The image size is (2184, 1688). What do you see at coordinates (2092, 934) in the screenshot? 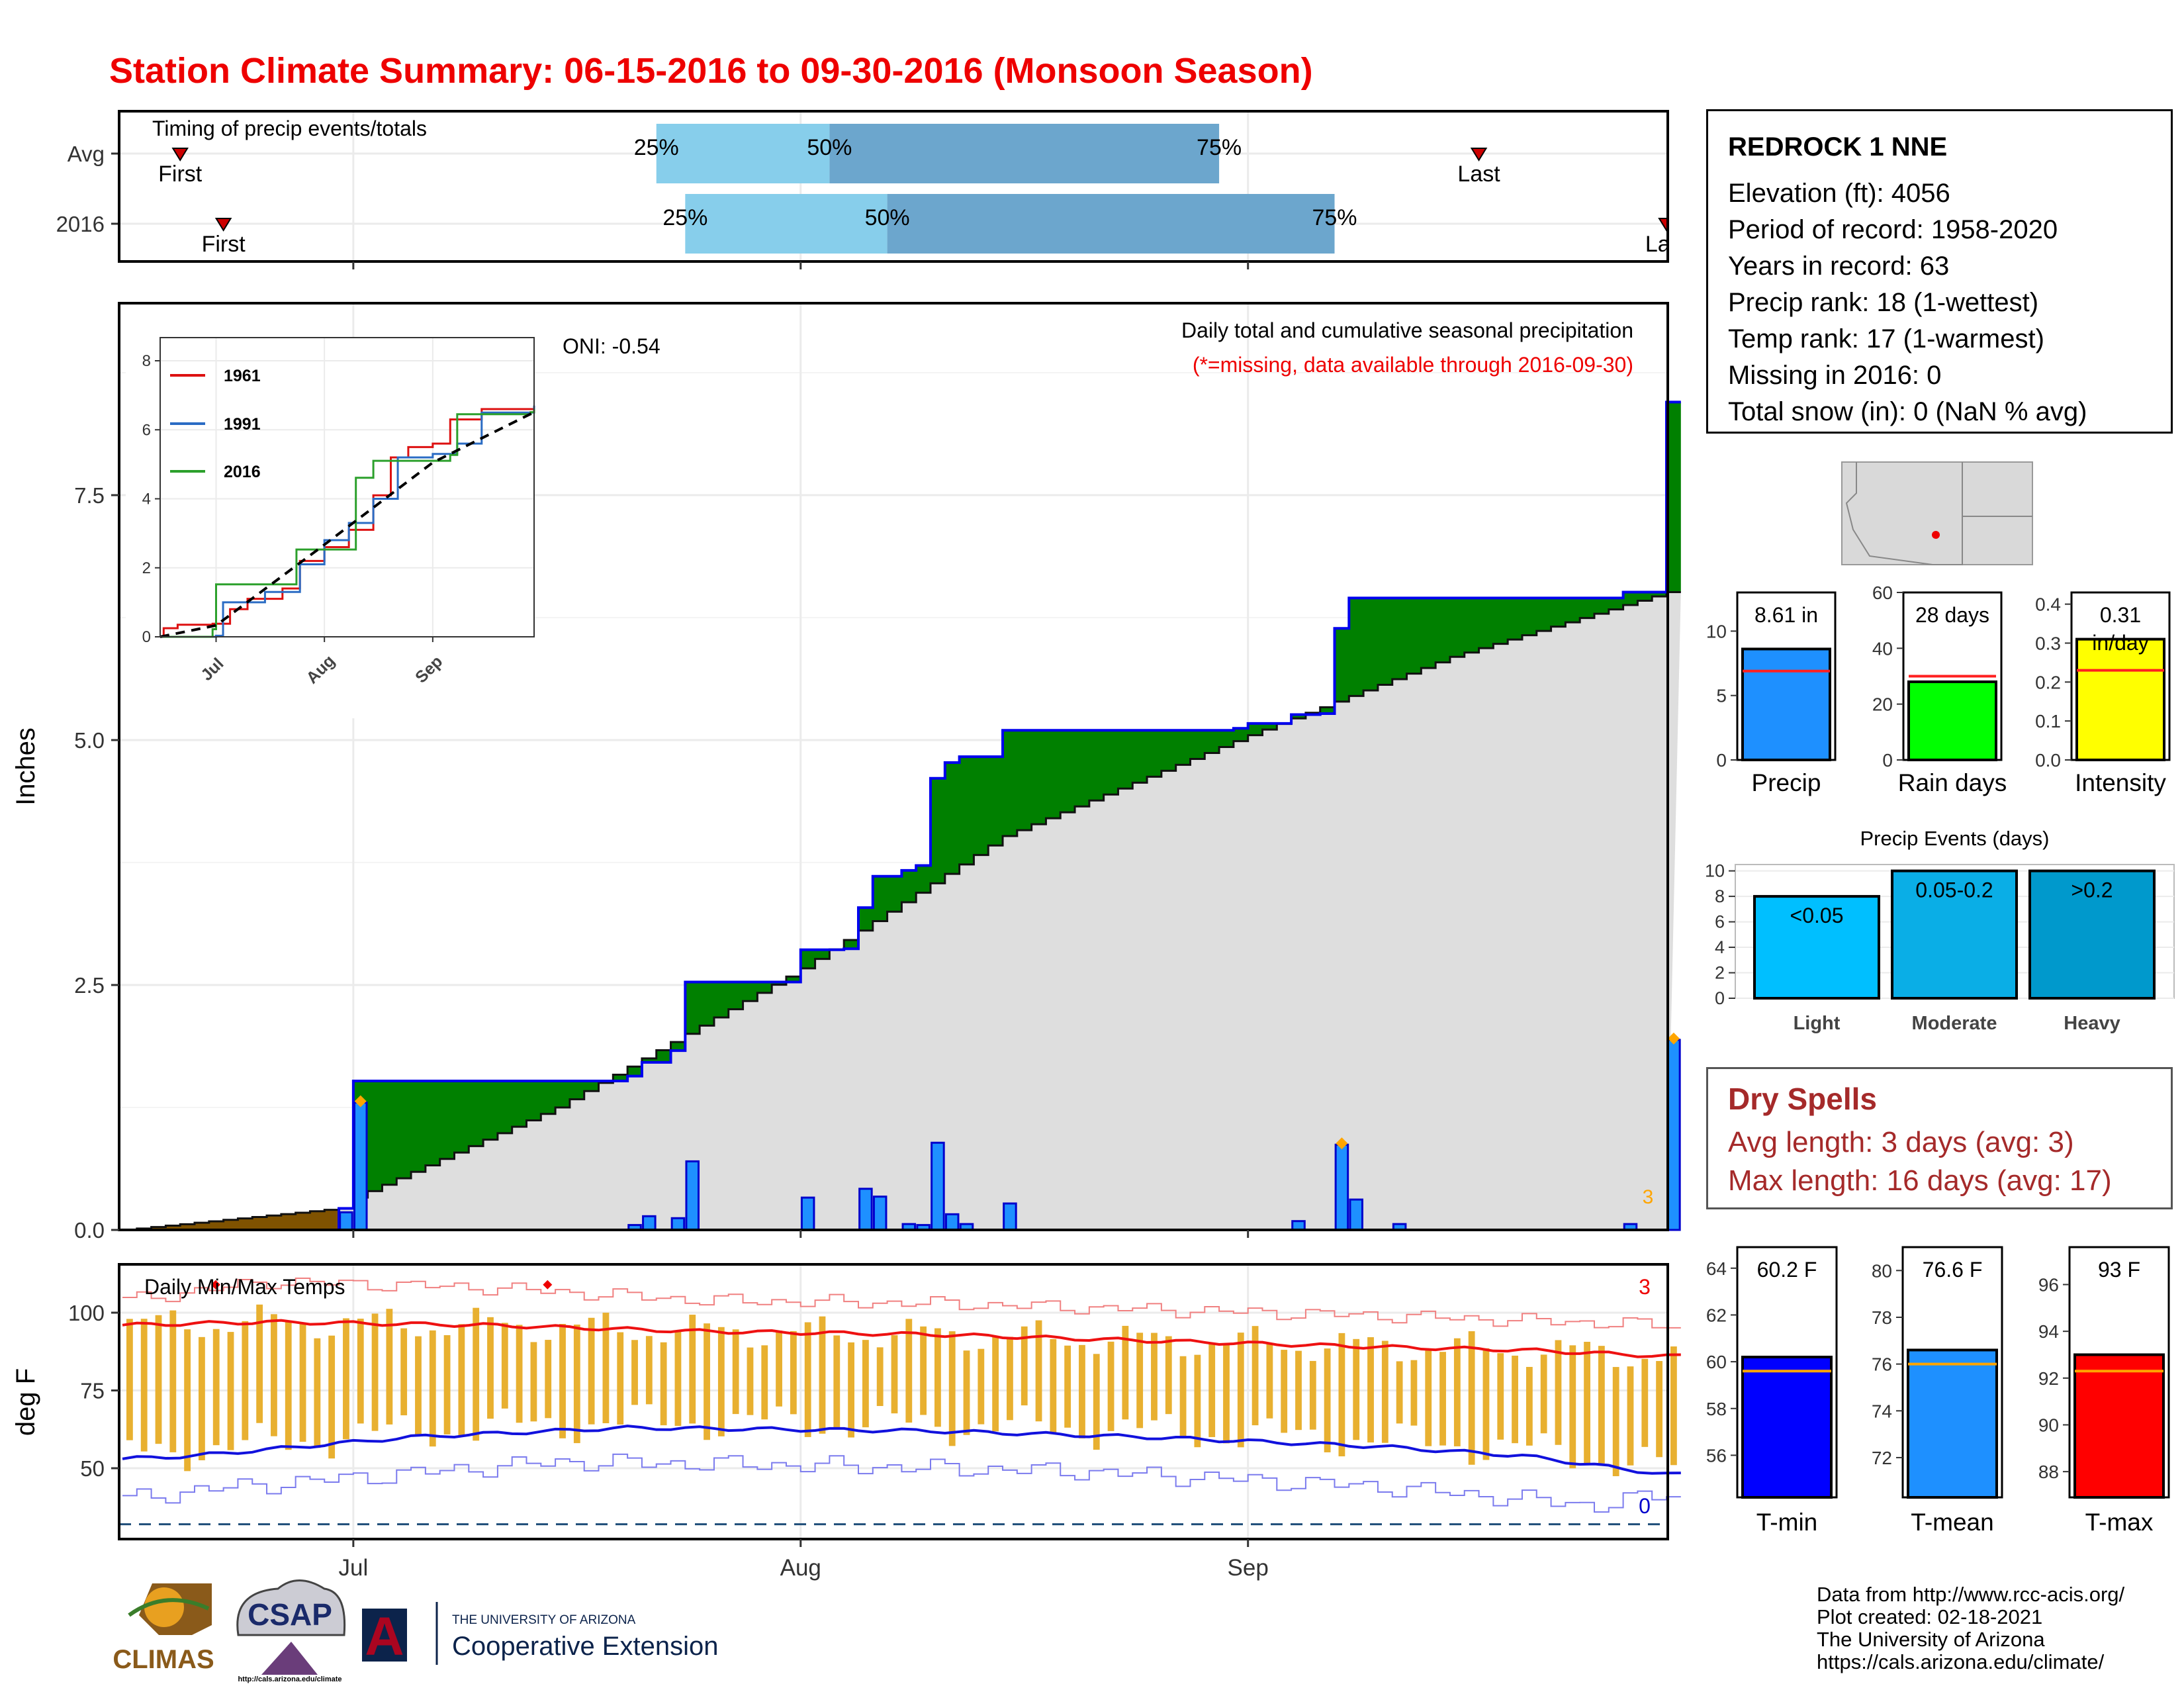
I see `events-bar-Heavy` at bounding box center [2092, 934].